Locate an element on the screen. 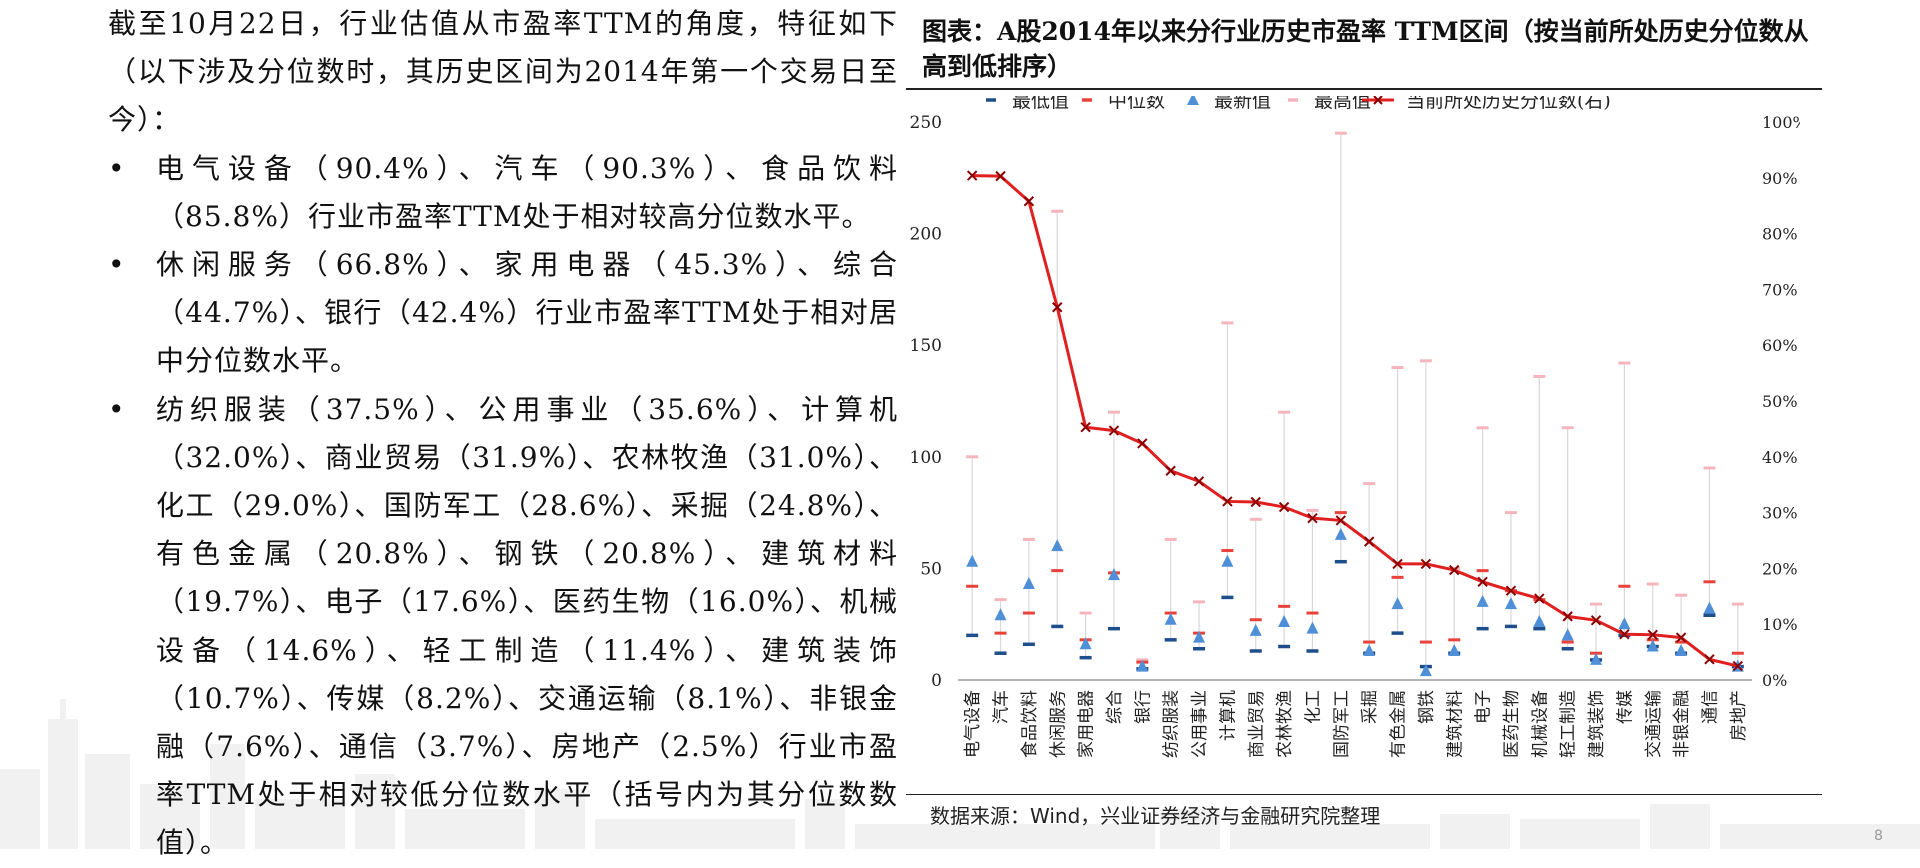  x-tick-label: 建筑材料 is located at coordinates (1455, 724).